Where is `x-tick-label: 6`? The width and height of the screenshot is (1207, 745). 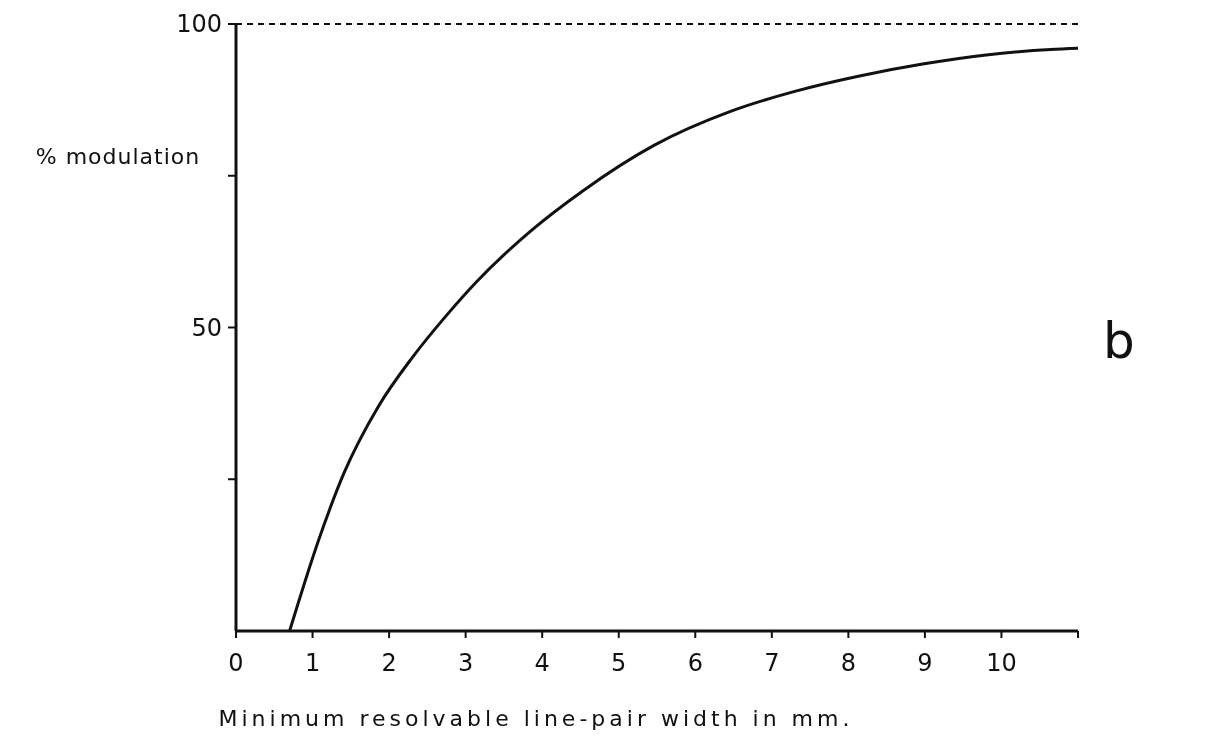 x-tick-label: 6 is located at coordinates (695, 663).